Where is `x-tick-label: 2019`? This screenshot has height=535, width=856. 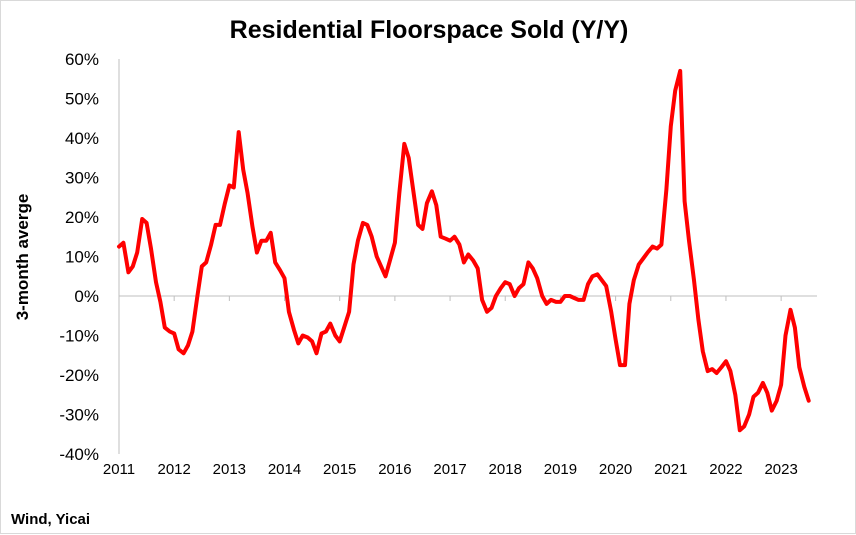 x-tick-label: 2019 is located at coordinates (560, 469).